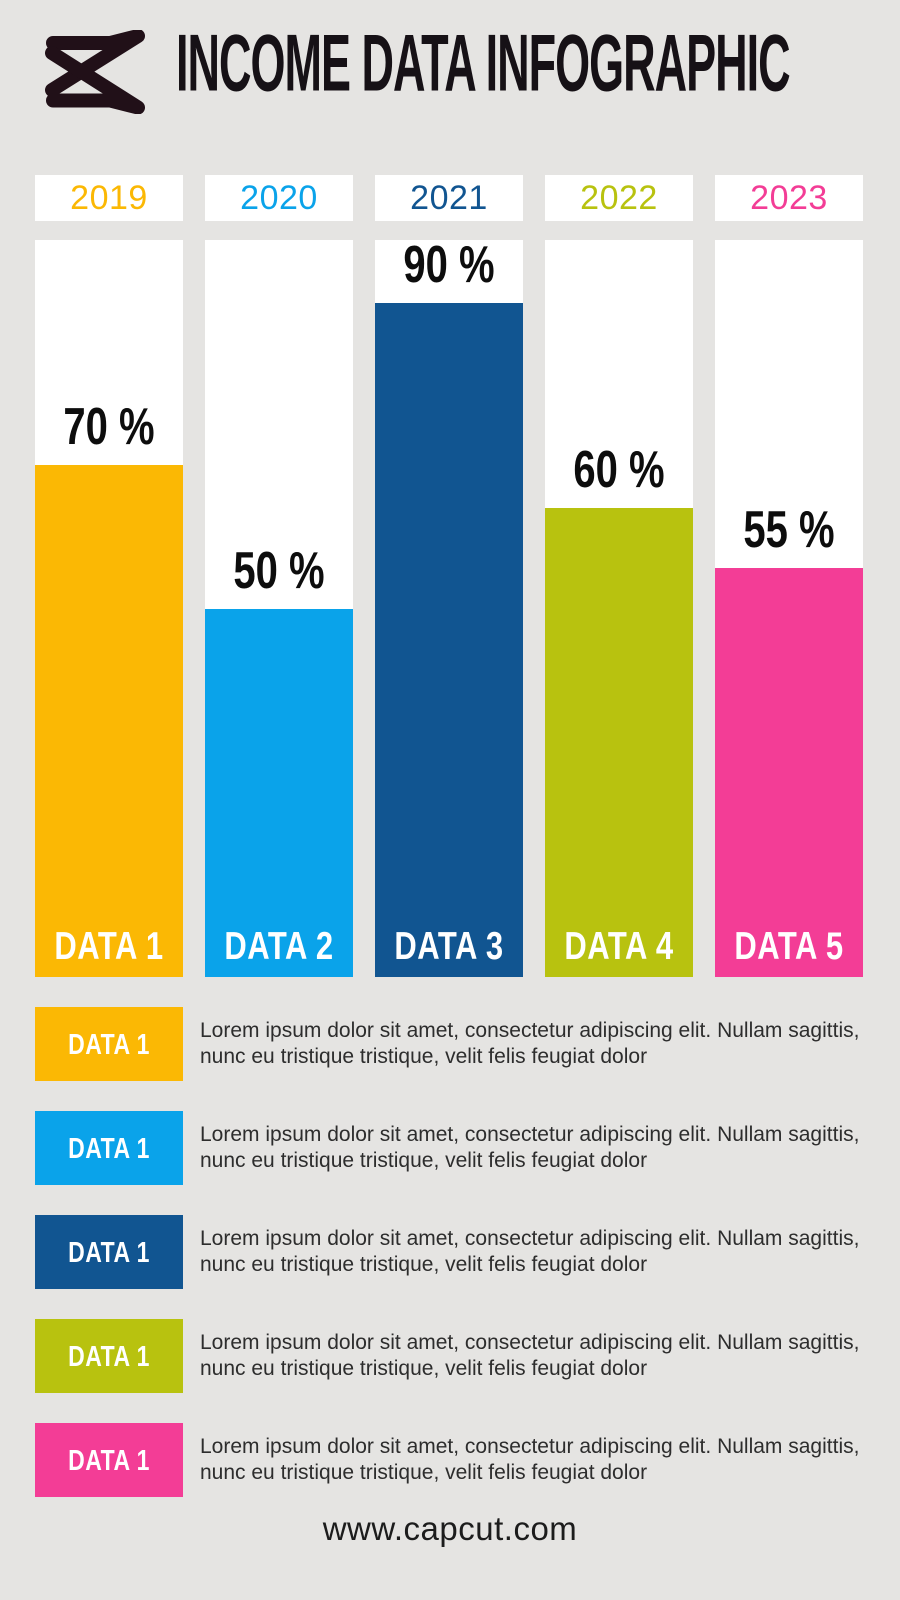 The width and height of the screenshot is (900, 1600). I want to click on year-label-box: 2023, so click(789, 198).